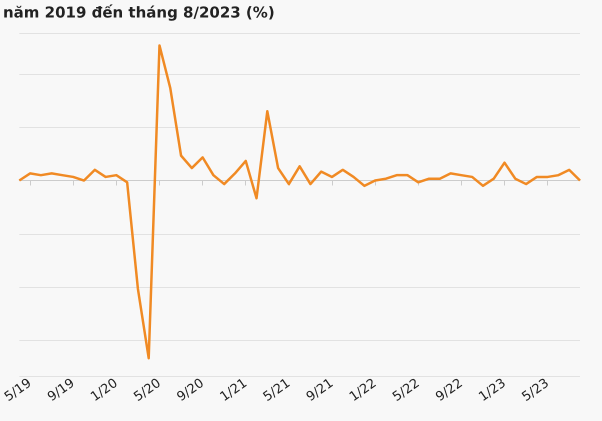  Describe the element at coordinates (277, 390) in the screenshot. I see `x-tick-label: 5/21` at that location.